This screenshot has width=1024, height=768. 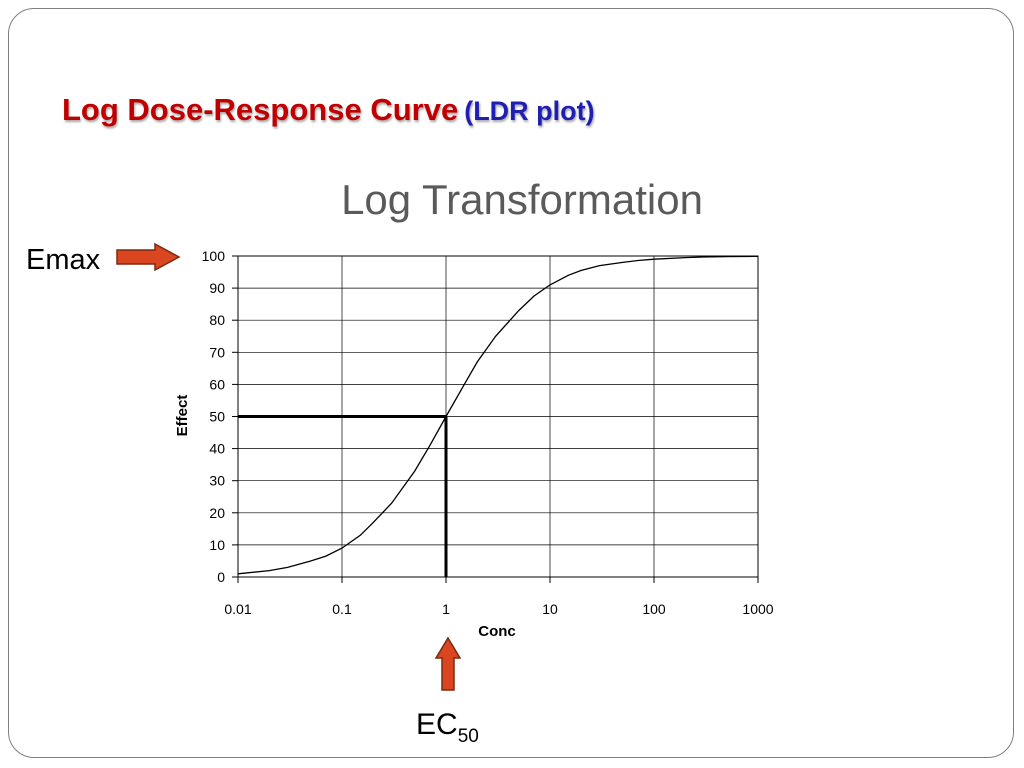 I want to click on ec50-label: EC50, so click(x=447, y=728).